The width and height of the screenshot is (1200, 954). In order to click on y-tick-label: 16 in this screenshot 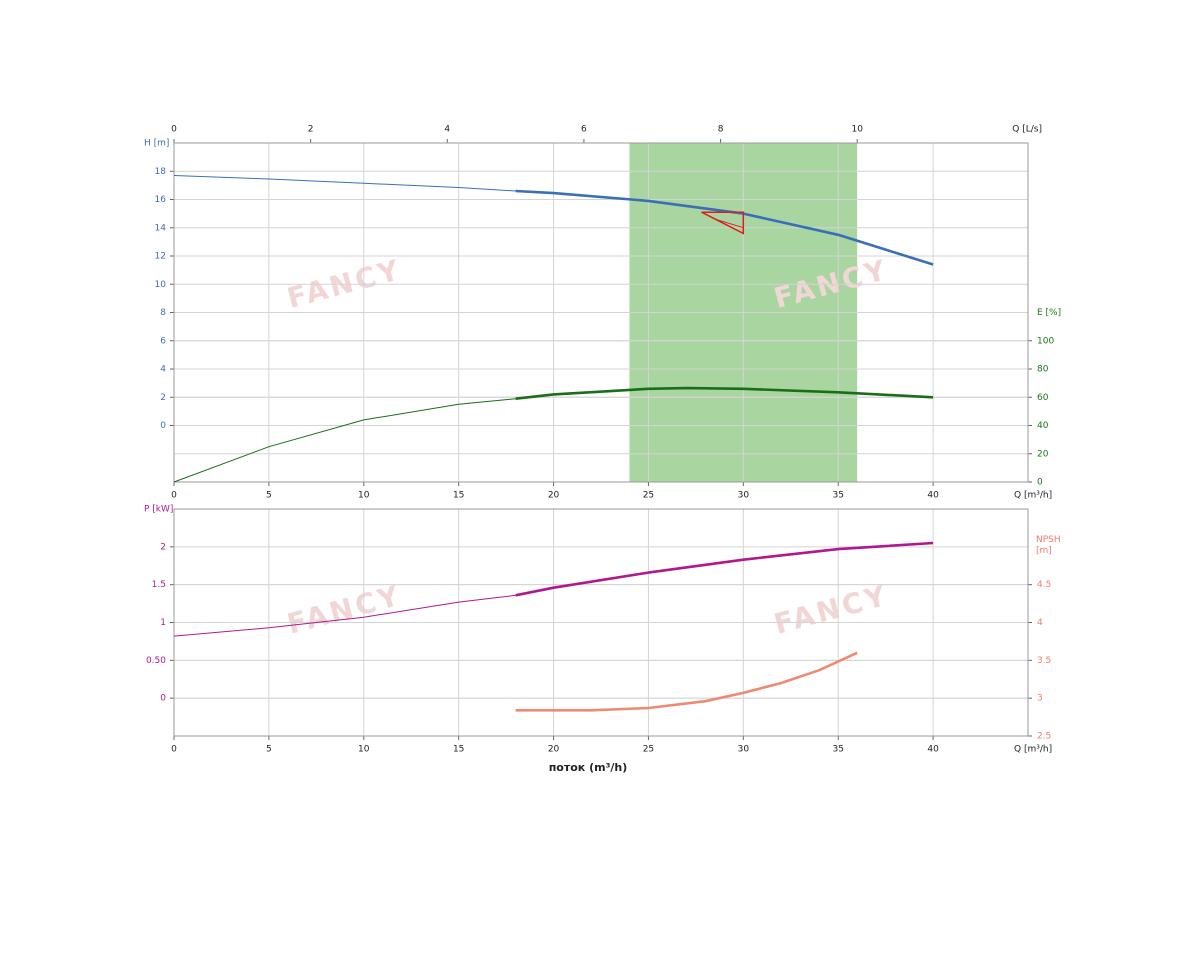, I will do `click(161, 200)`.